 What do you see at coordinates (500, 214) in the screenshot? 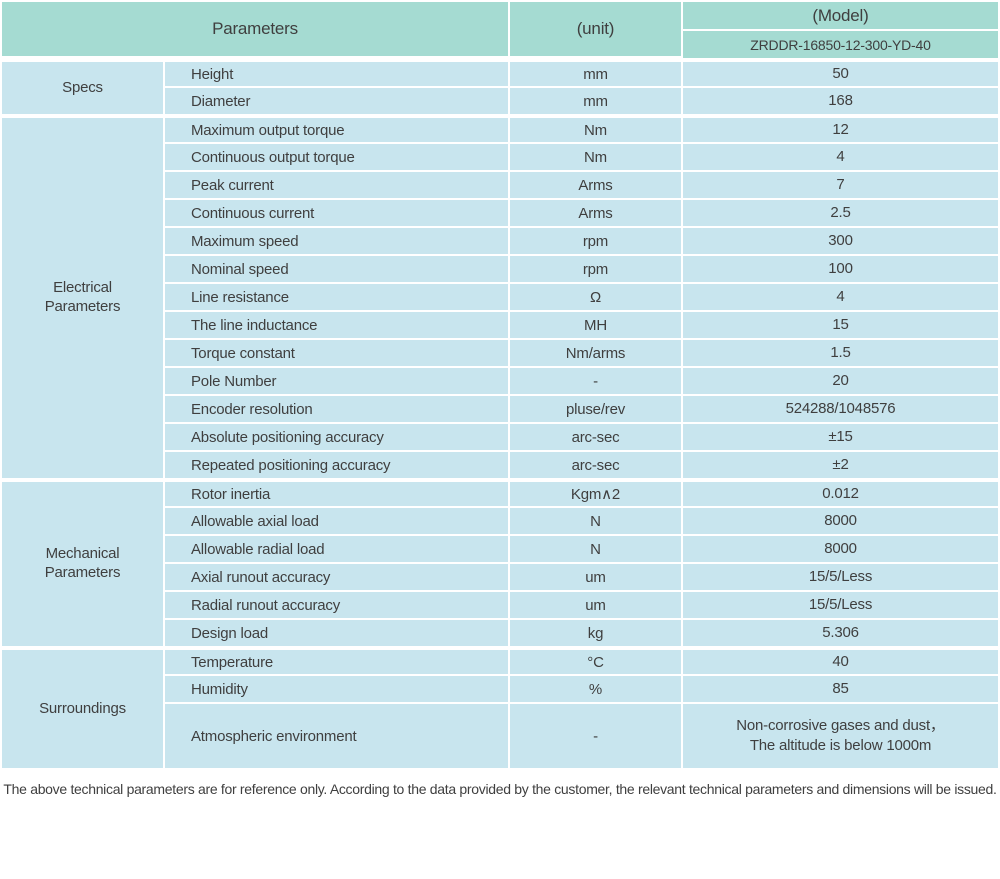
I see `table-row: Continuous current Arms 2.5` at bounding box center [500, 214].